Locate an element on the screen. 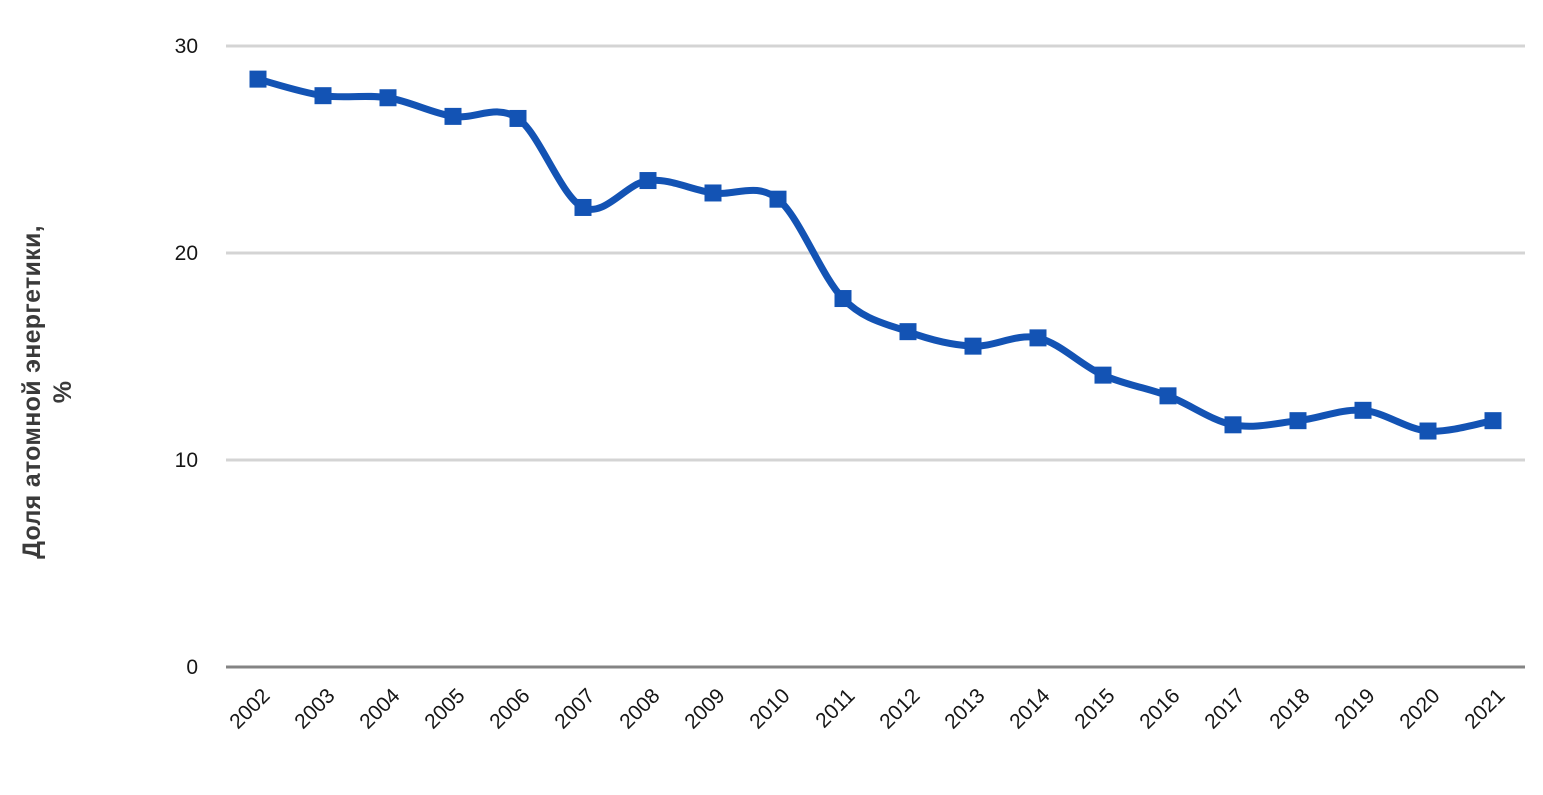 The width and height of the screenshot is (1543, 795). x-tick-label-2019: 2019 is located at coordinates (1354, 708).